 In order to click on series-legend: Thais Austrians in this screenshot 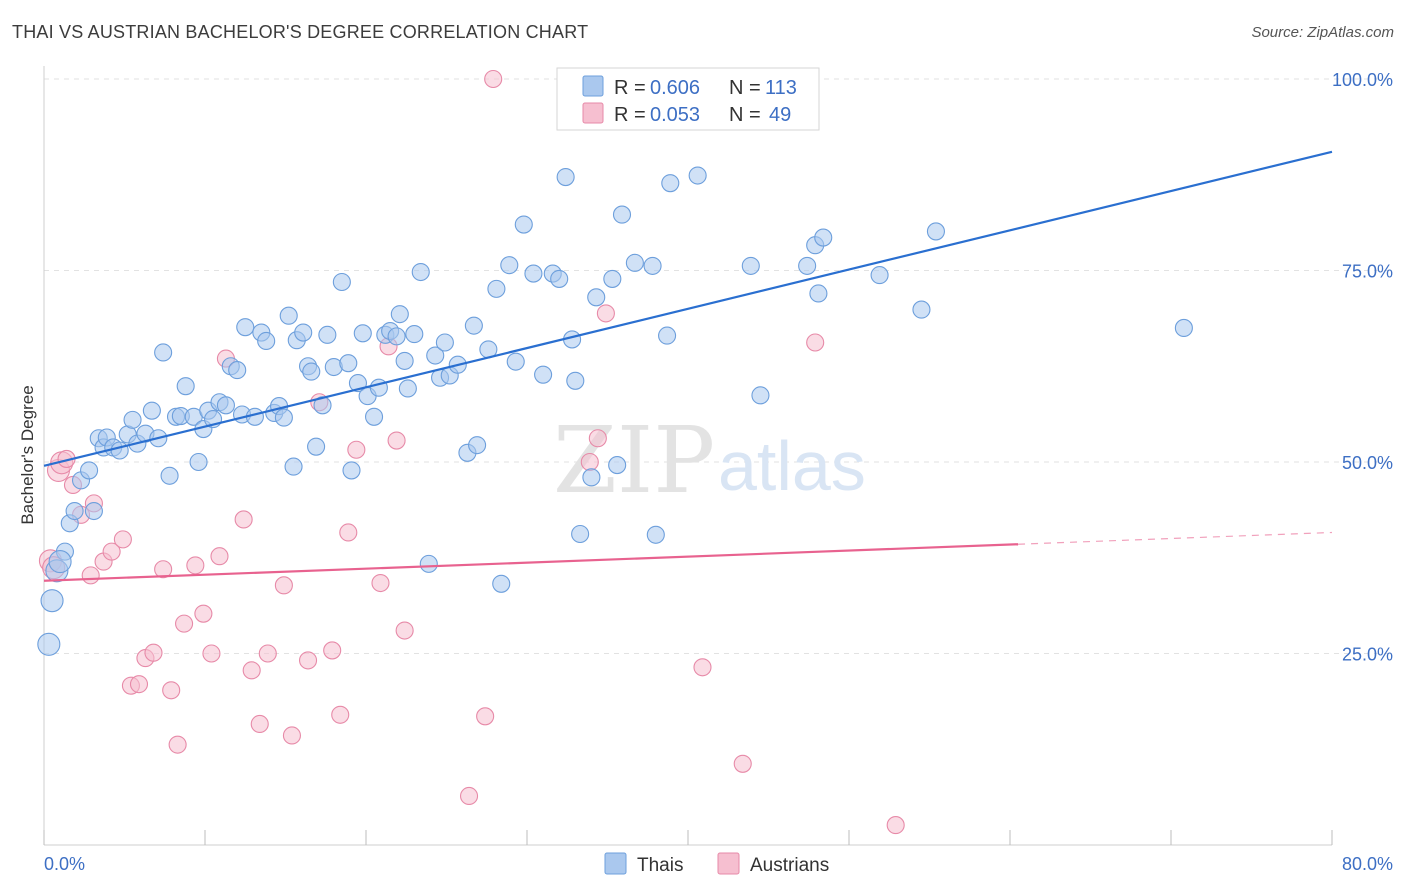, I will do `click(716, 864)`.